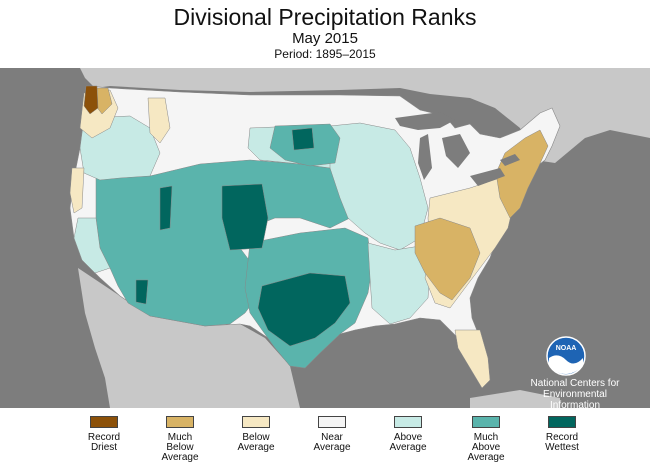 The height and width of the screenshot is (474, 650). Describe the element at coordinates (180, 447) in the screenshot. I see `legend-label: Much Below Average` at that location.